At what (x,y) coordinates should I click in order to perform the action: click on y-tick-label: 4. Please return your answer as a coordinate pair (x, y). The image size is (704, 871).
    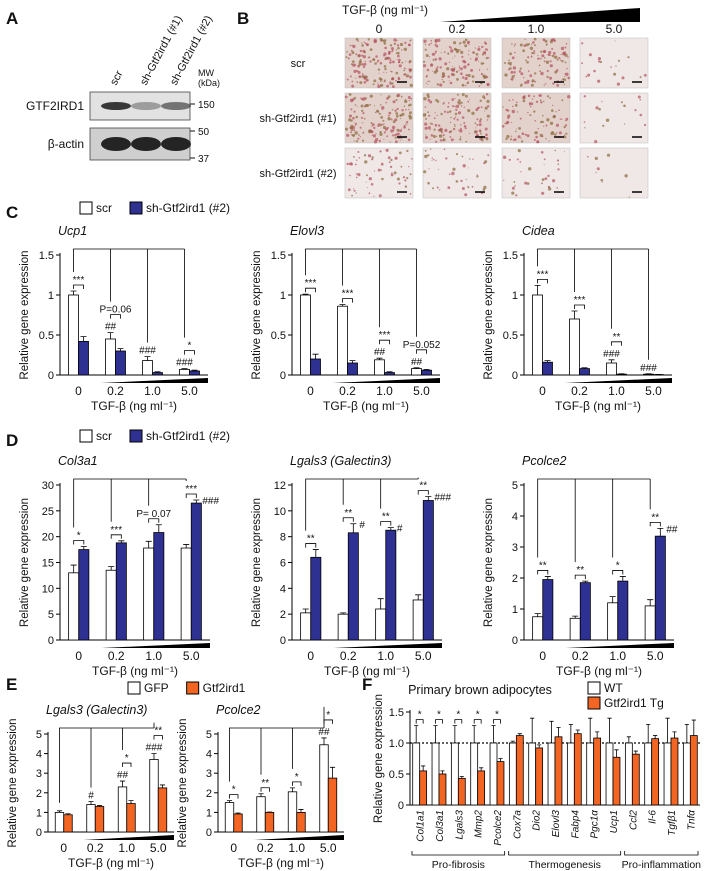
    Looking at the image, I should click on (209, 755).